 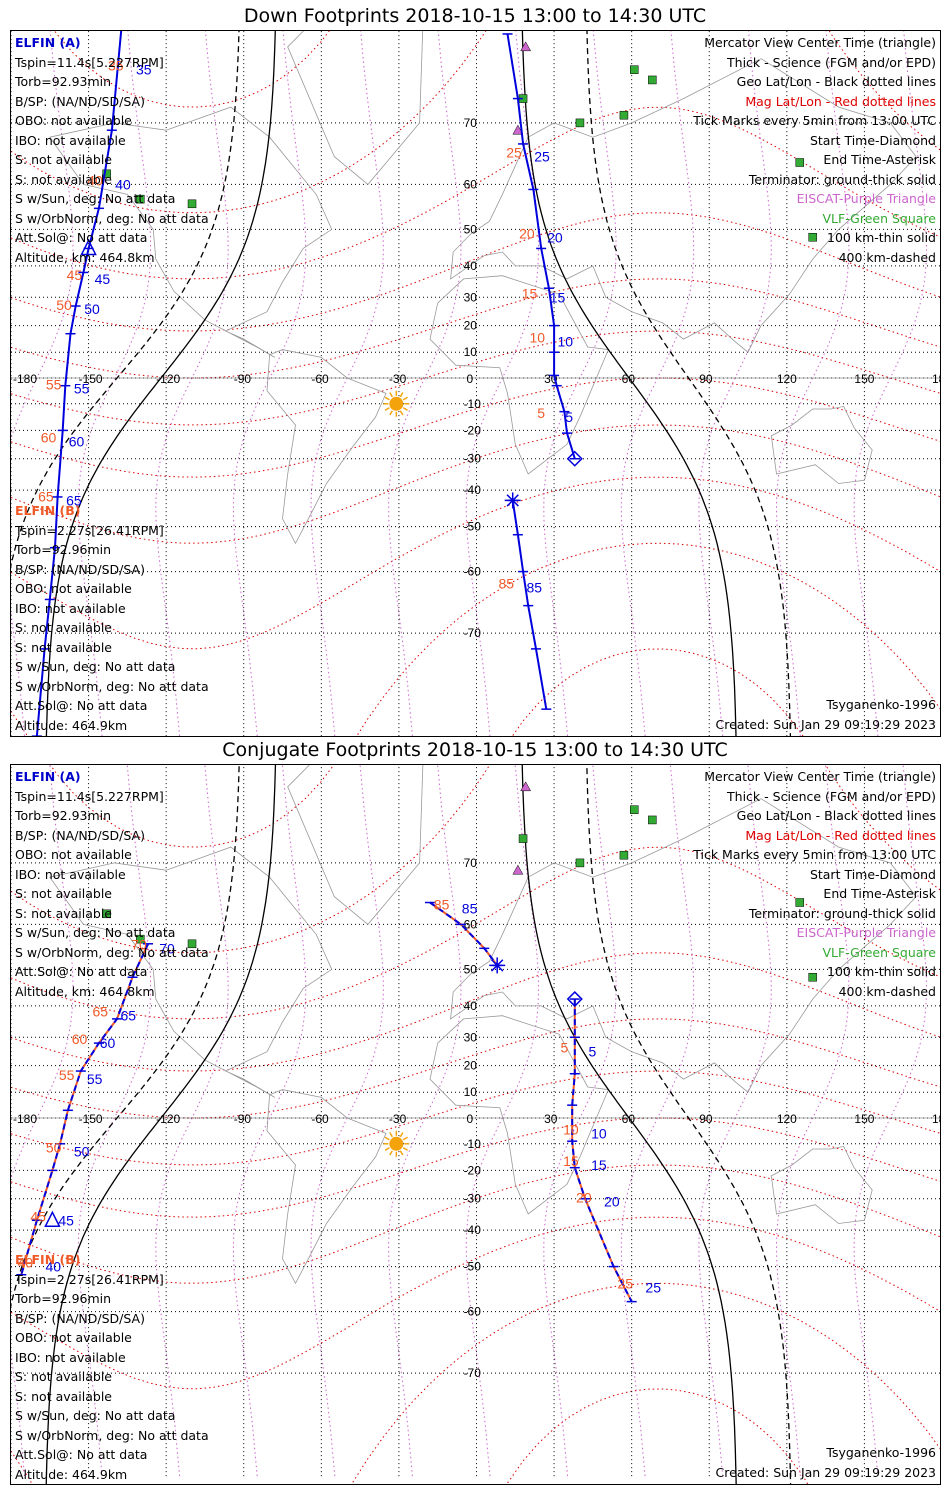 What do you see at coordinates (599, 1133) in the screenshot?
I see `tick-label: 10` at bounding box center [599, 1133].